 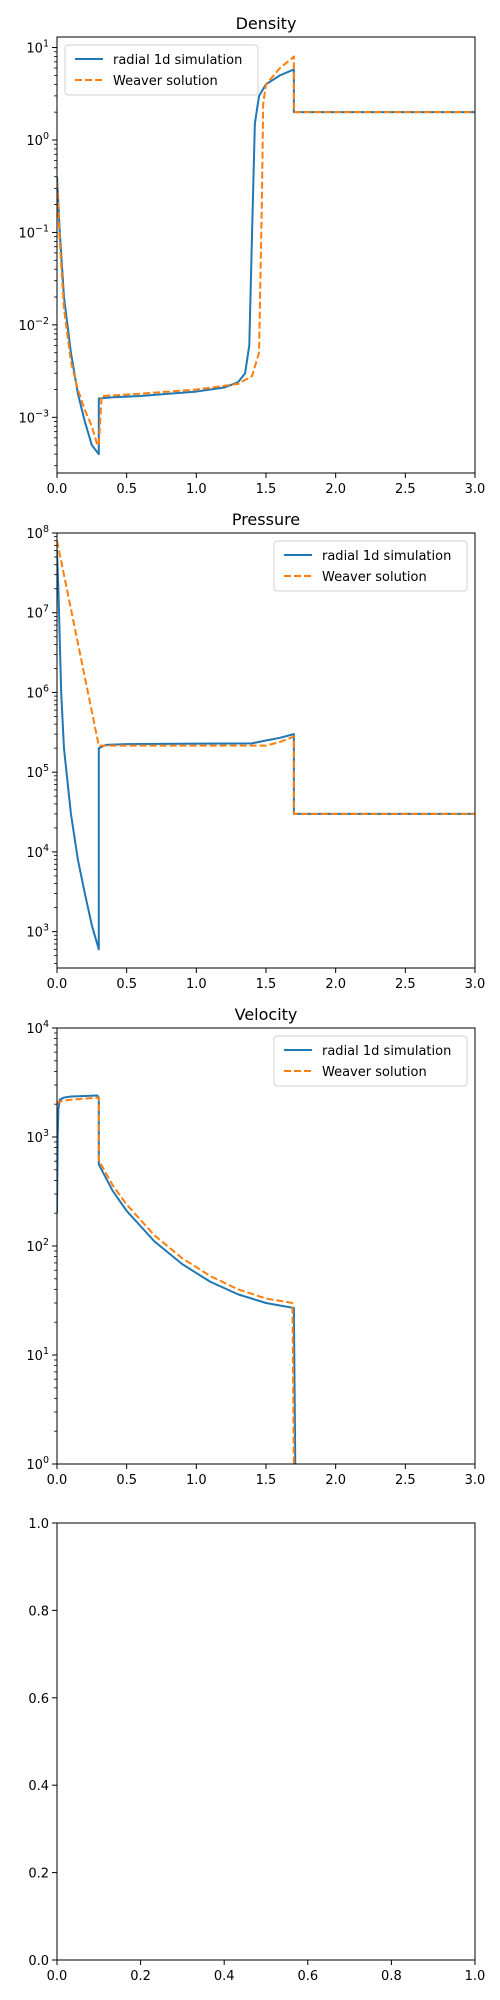 What do you see at coordinates (37, 533) in the screenshot?
I see `y-tick-label: 10⁸` at bounding box center [37, 533].